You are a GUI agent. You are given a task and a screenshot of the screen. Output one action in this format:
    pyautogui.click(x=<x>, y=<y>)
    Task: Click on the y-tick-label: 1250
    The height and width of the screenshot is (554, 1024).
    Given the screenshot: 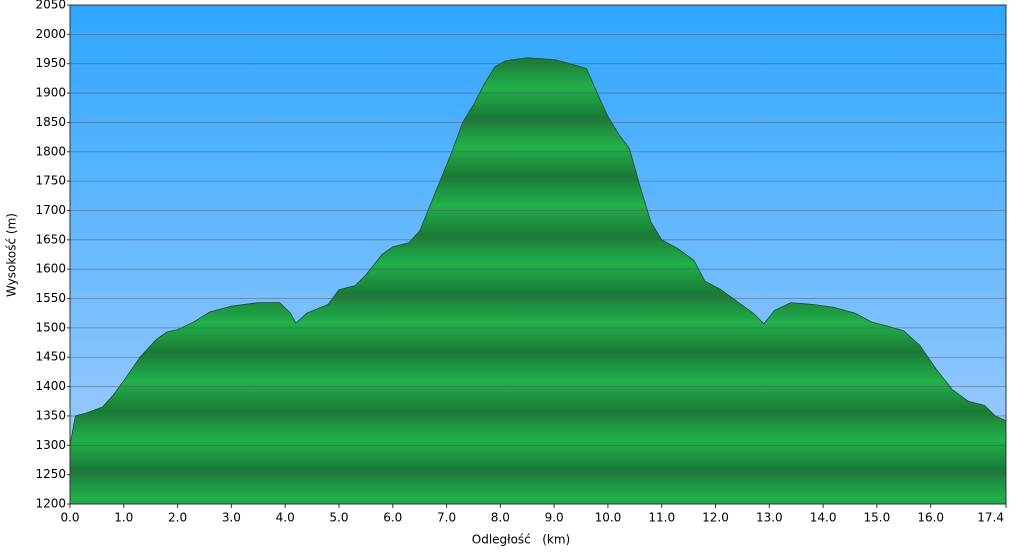 What is the action you would take?
    pyautogui.click(x=50, y=474)
    